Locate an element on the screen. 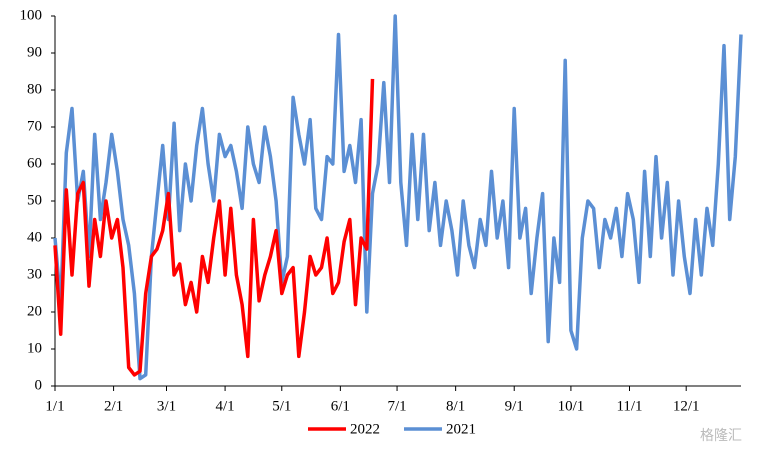 Image resolution: width=766 pixels, height=452 pixels. x-tick-label: 8/1 is located at coordinates (455, 406).